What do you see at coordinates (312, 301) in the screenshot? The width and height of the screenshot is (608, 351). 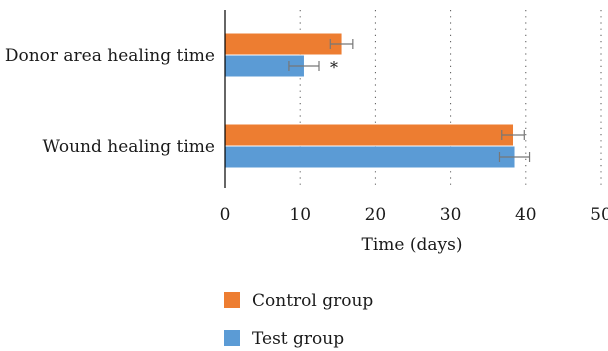 I see `legend-label: Control group` at bounding box center [312, 301].